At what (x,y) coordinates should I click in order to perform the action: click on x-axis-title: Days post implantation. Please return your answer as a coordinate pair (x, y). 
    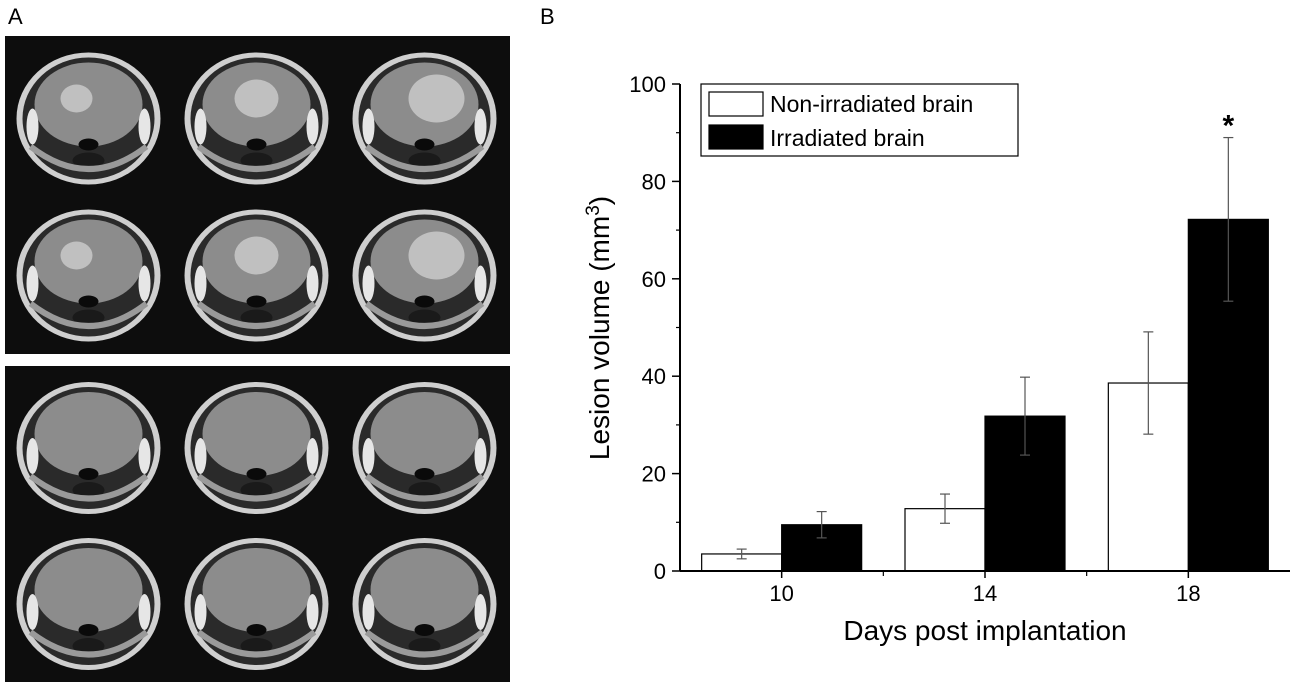
    Looking at the image, I should click on (984, 630).